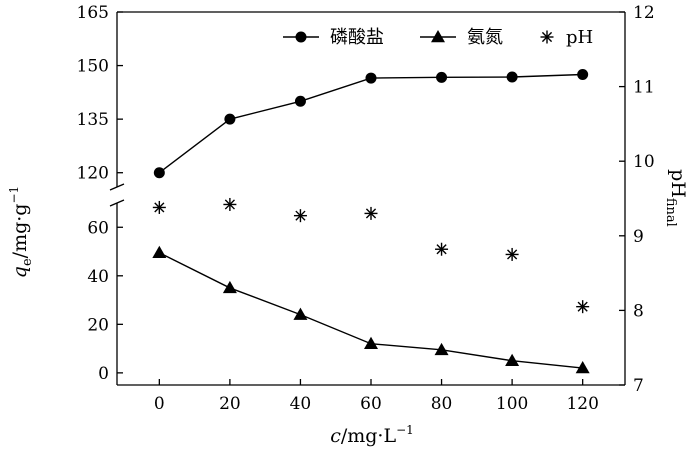 The image size is (700, 452). Describe the element at coordinates (372, 435) in the screenshot. I see `x-axis-title: c/mg·L−1` at that location.